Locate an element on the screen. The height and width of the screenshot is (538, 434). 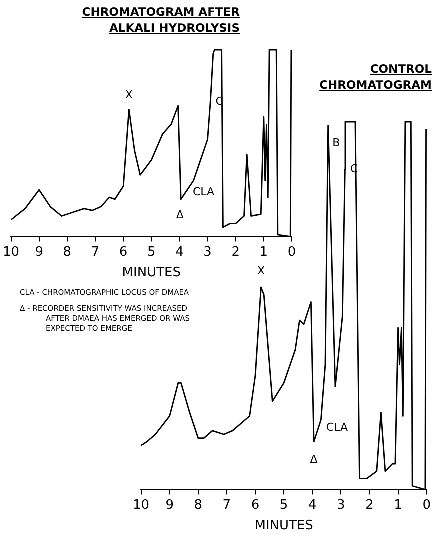
annotation: B is located at coordinates (336, 143).